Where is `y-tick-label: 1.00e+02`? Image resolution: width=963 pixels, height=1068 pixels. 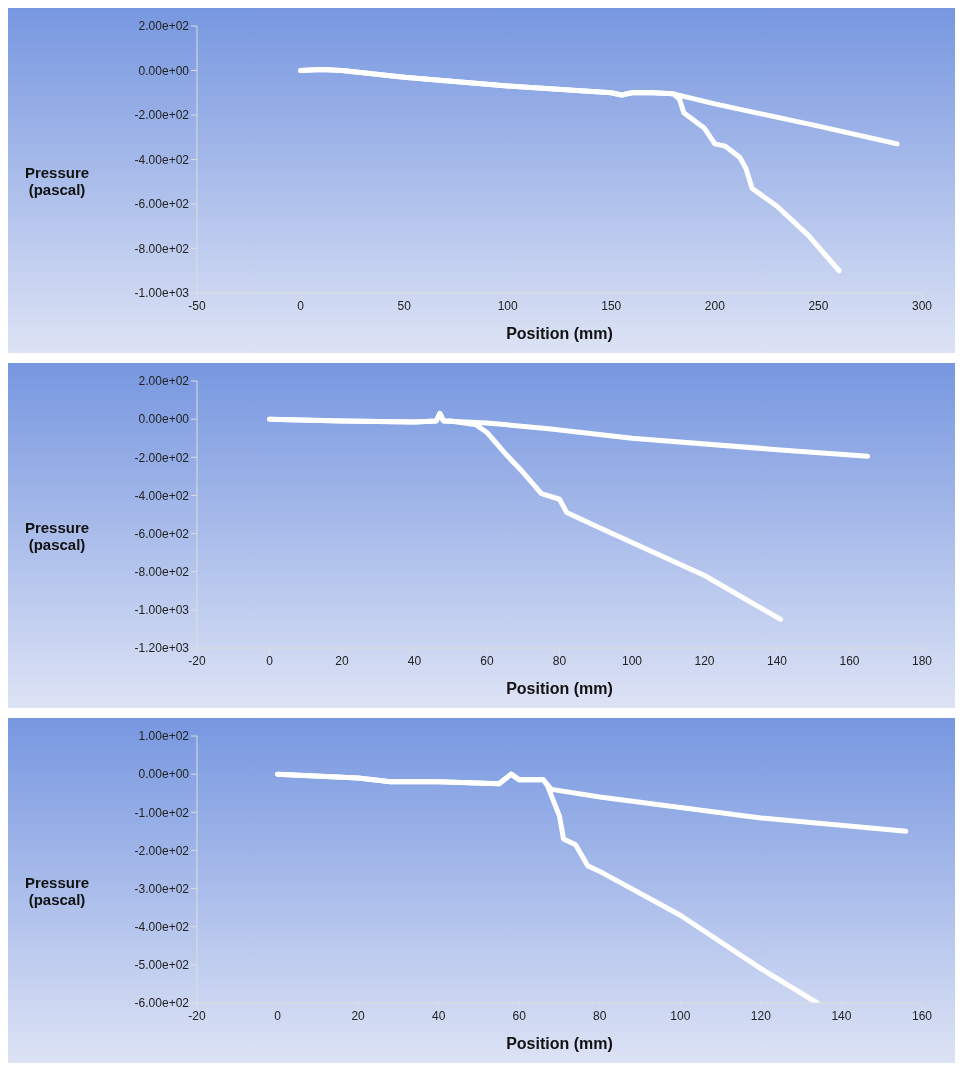
y-tick-label: 1.00e+02 is located at coordinates (164, 735).